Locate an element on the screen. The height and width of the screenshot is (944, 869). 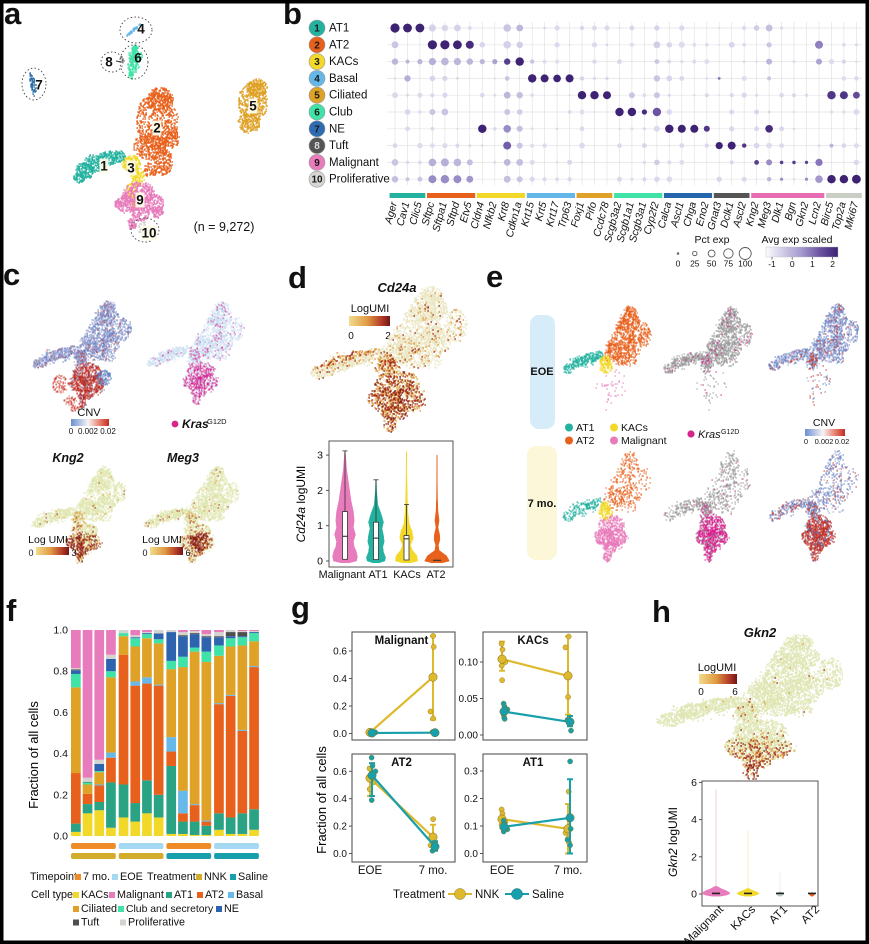
svg-text: NE is located at coordinates (337, 129).